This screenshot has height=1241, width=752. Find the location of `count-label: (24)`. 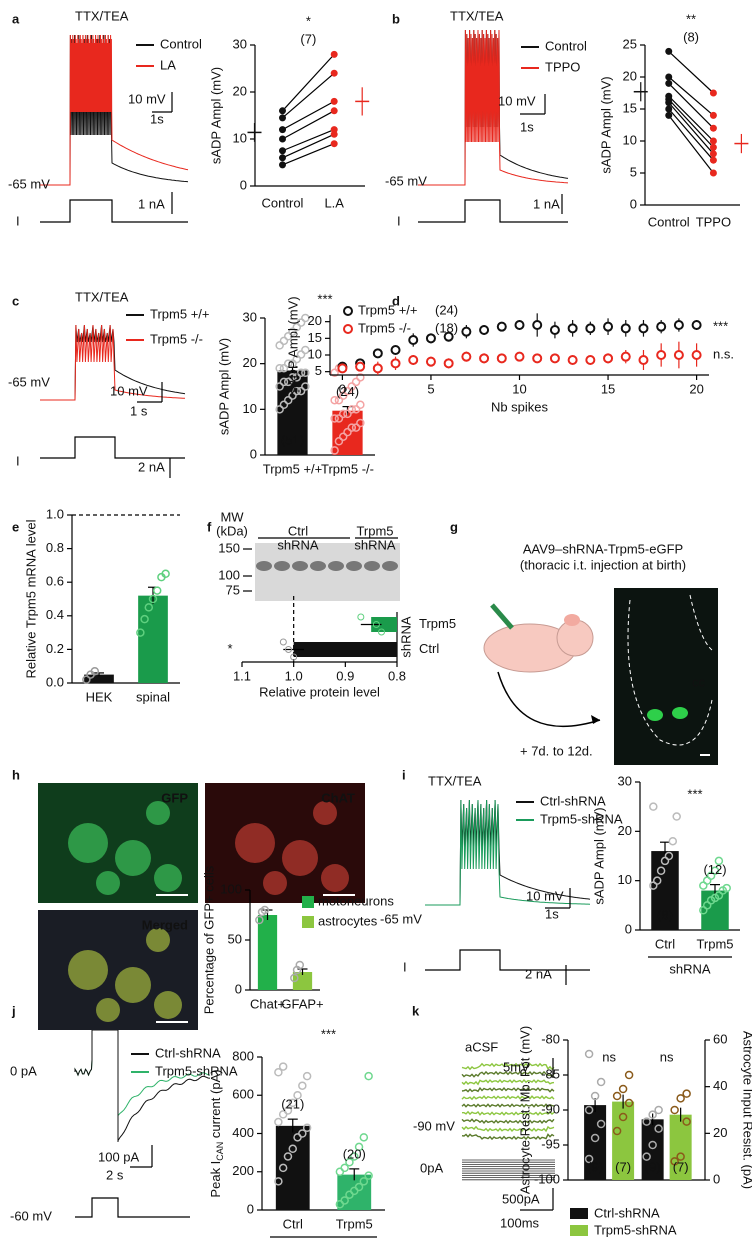

count-label: (24) is located at coordinates (347, 391).